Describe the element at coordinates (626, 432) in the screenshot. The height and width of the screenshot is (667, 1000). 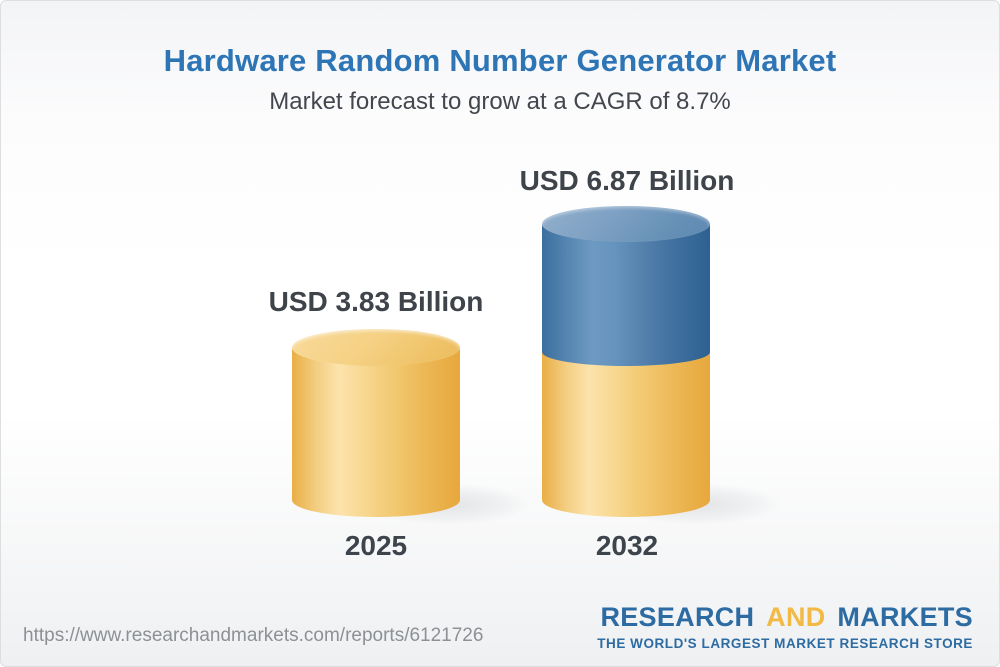
I see `bar-2032-base-segment` at that location.